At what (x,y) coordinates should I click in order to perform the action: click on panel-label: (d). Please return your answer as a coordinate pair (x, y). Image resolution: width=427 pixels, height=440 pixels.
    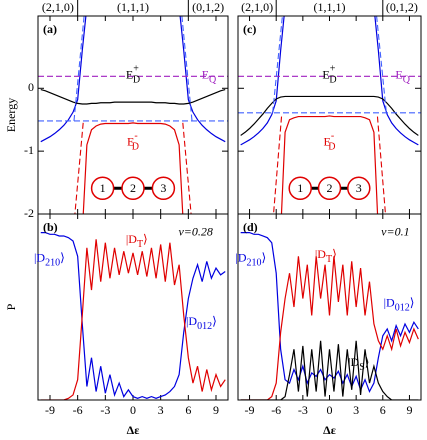
    Looking at the image, I should click on (250, 227).